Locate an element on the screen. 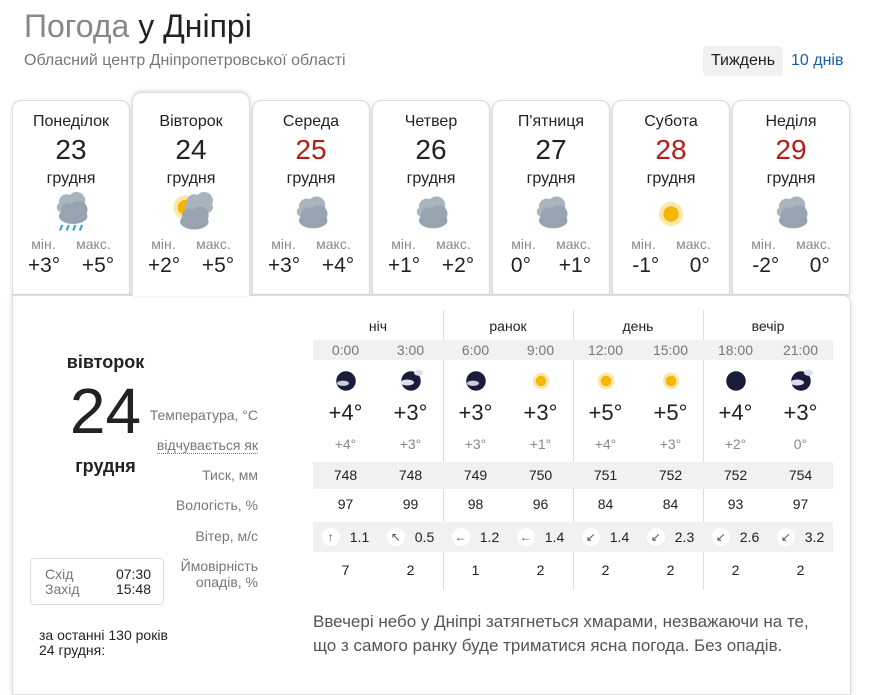 The image size is (894, 695). times-cell: 18:00 is located at coordinates (735, 350).